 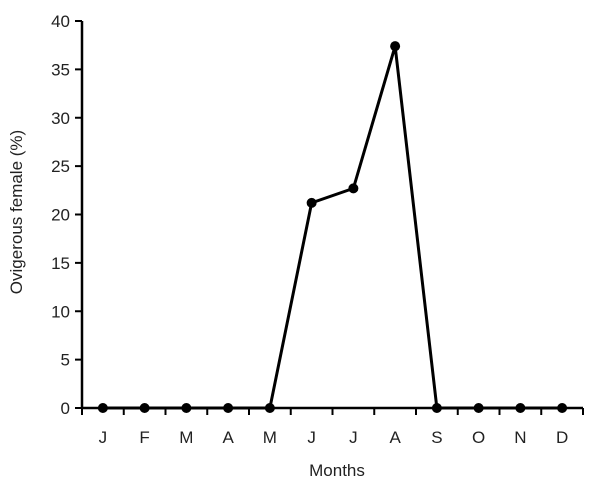 I want to click on y-tick-label: 15, so click(x=60, y=263).